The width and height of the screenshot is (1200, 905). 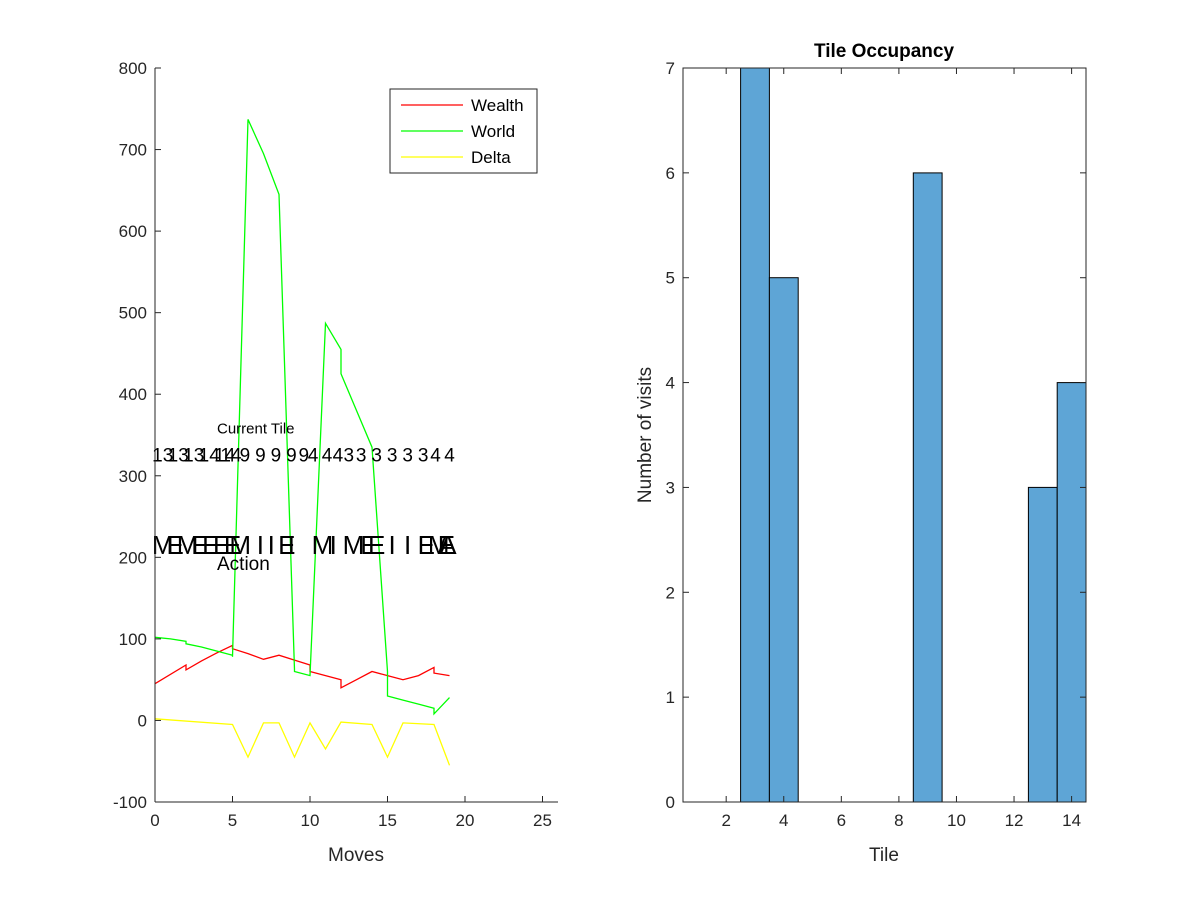 What do you see at coordinates (232, 820) in the screenshot?
I see `left-x-tick-label: 5` at bounding box center [232, 820].